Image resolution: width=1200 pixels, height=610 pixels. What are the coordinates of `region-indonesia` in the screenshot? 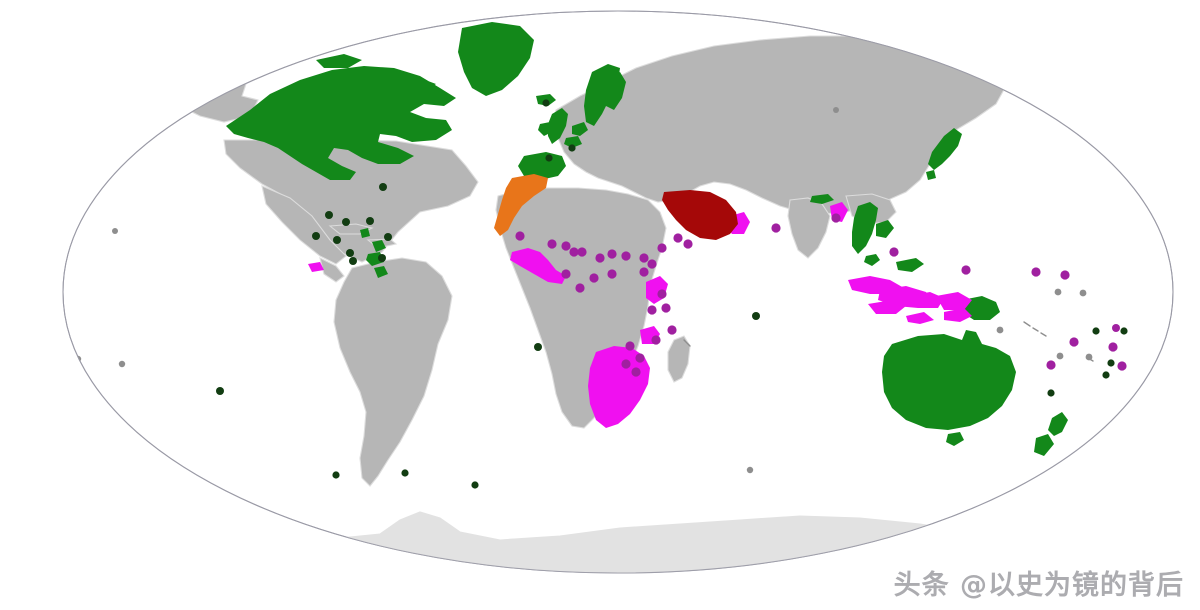 It's located at (910, 300).